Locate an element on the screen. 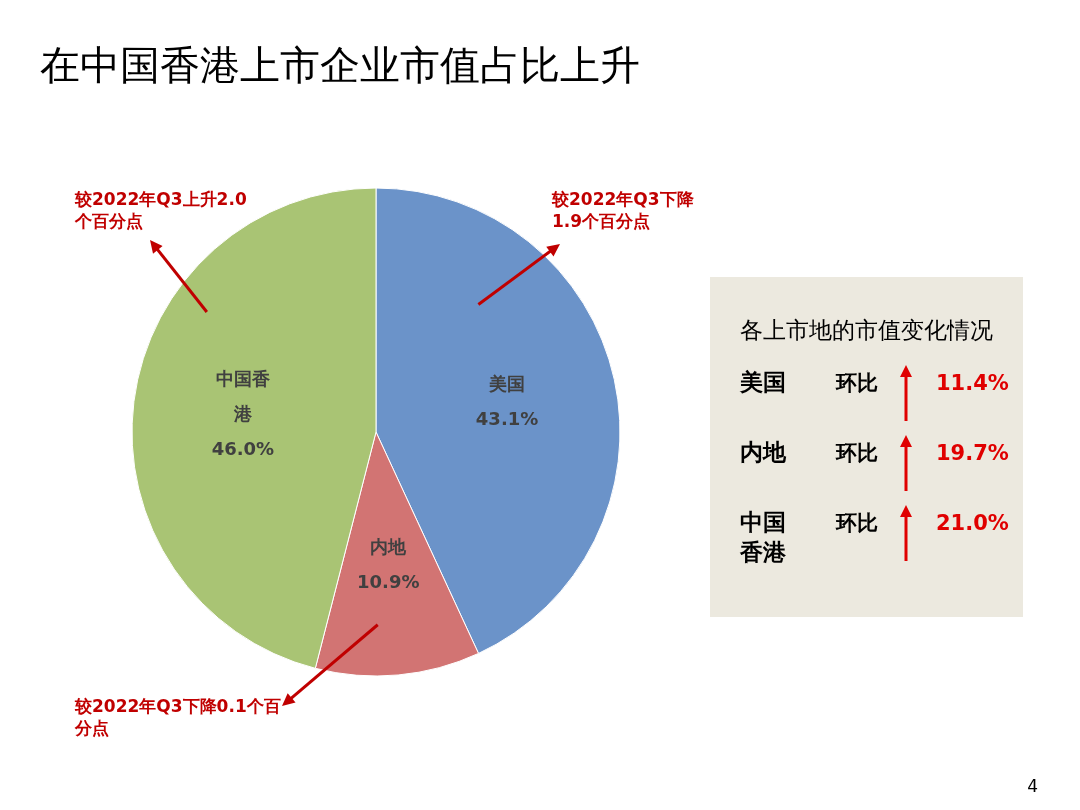 The width and height of the screenshot is (1080, 810). text: 4 is located at coordinates (1032, 786).